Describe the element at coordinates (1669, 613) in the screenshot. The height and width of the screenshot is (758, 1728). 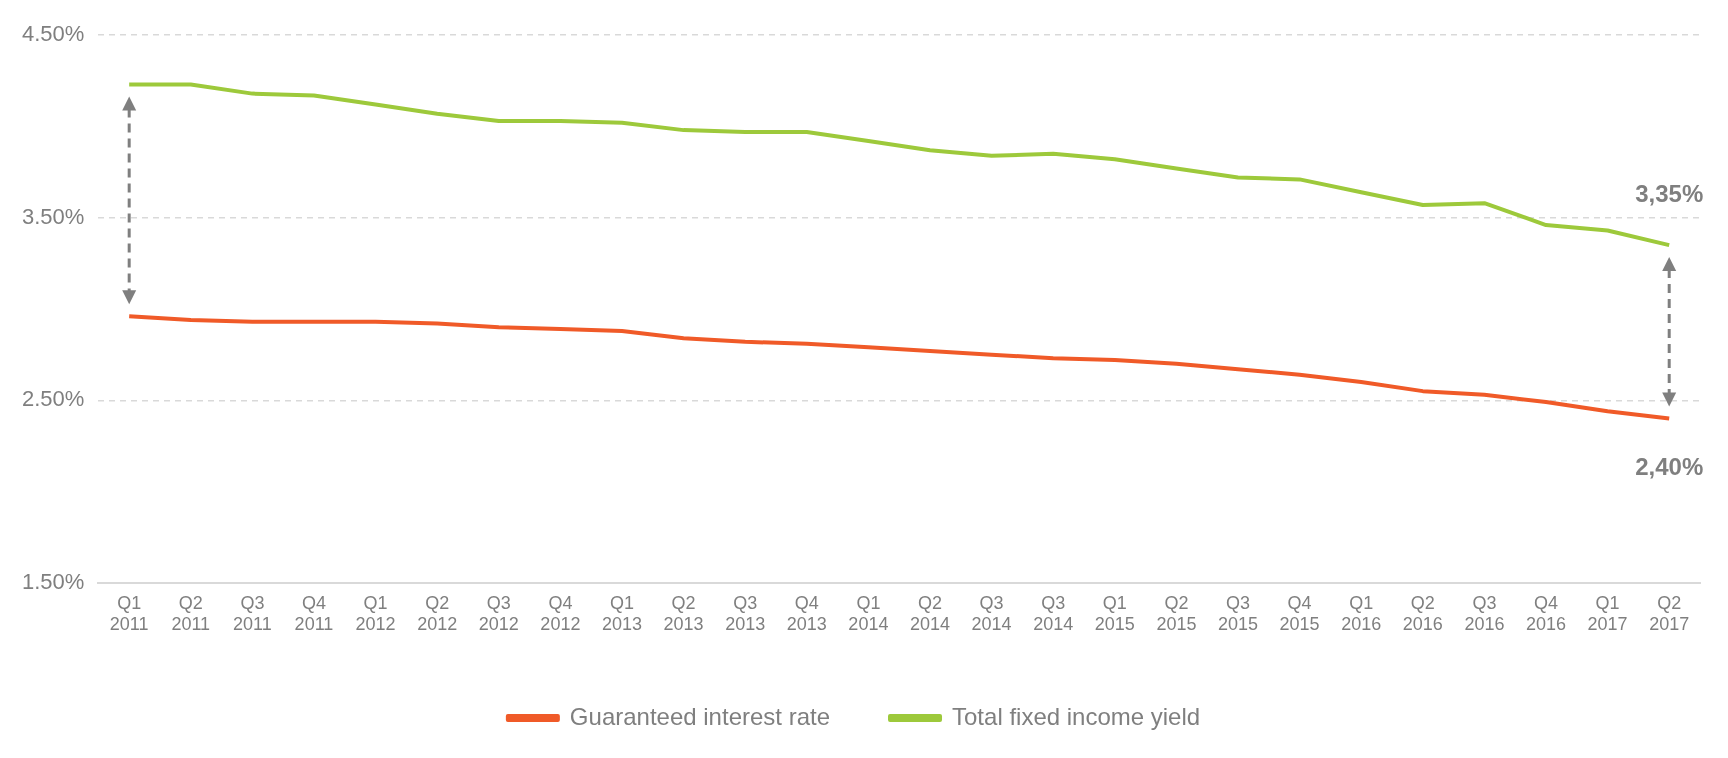
I see `x-tick-label: Q2 2017` at that location.